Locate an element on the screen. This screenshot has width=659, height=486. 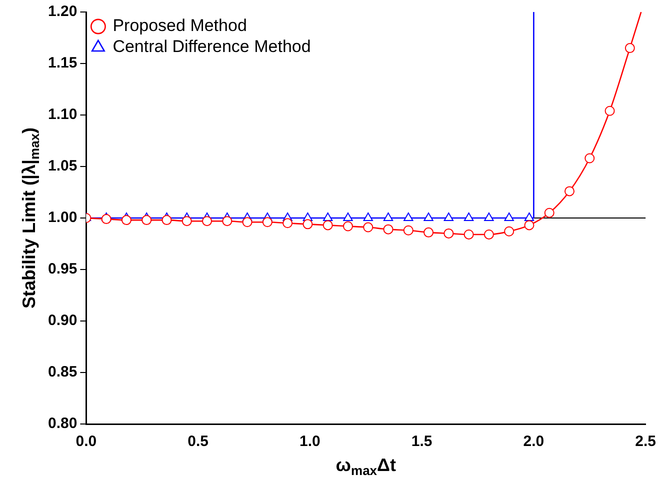
y-tick-label: 1.10 is located at coordinates (63, 115).